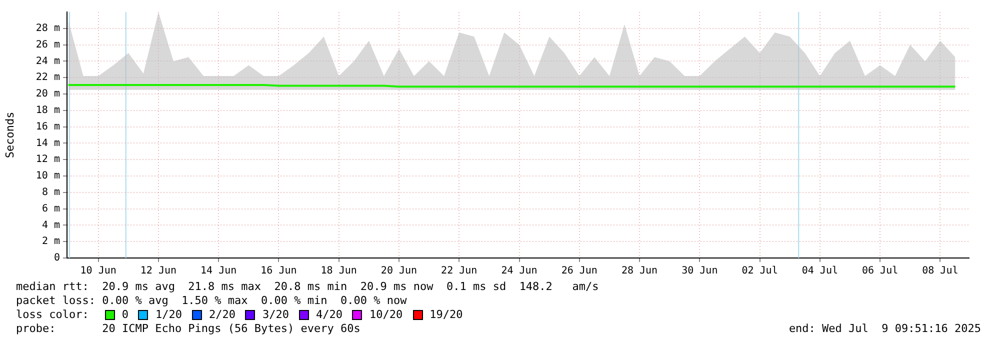 The height and width of the screenshot is (347, 997). I want to click on y-tick-label: 20 m, so click(48, 94).